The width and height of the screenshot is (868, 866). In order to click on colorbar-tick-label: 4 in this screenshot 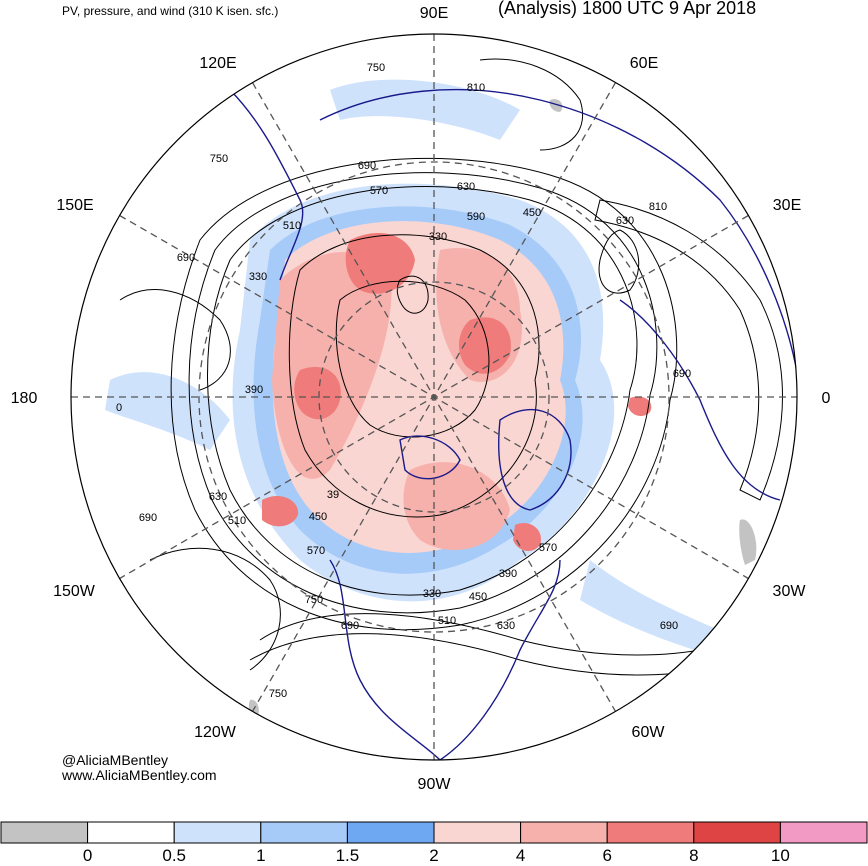, I will do `click(520, 855)`.